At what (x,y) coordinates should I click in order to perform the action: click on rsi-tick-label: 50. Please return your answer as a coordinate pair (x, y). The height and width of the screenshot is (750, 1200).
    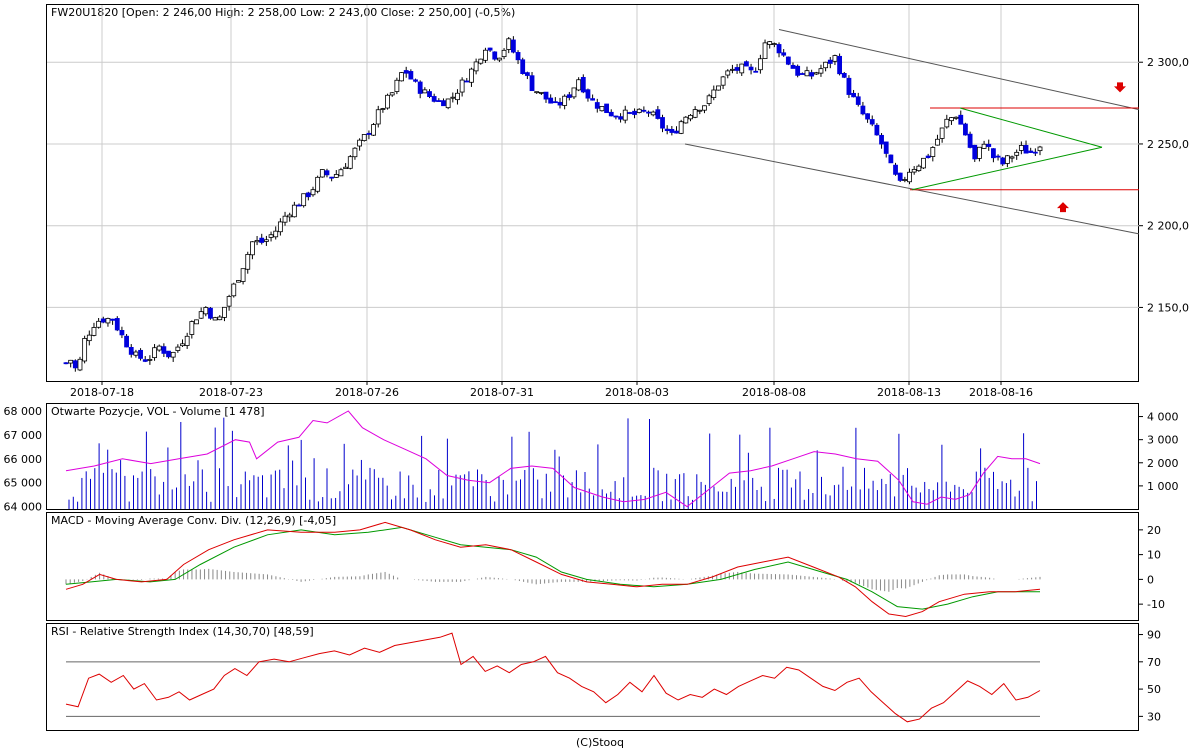
    Looking at the image, I should click on (1154, 689).